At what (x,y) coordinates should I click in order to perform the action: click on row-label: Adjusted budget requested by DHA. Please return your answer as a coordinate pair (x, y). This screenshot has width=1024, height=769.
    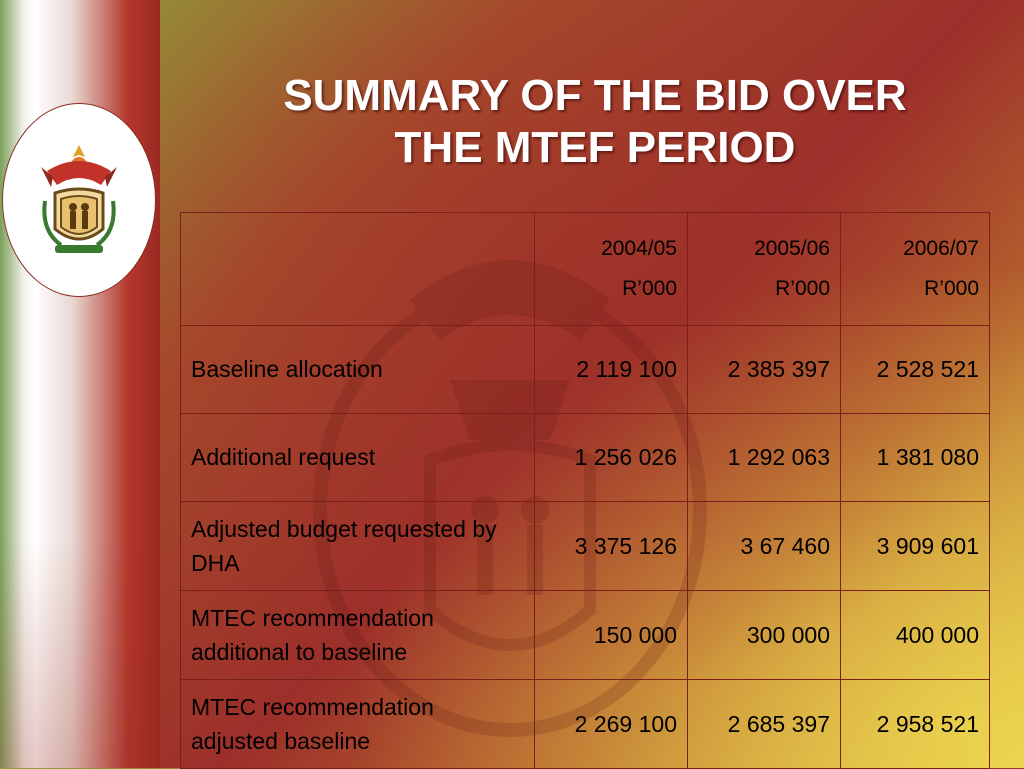
    Looking at the image, I should click on (357, 546).